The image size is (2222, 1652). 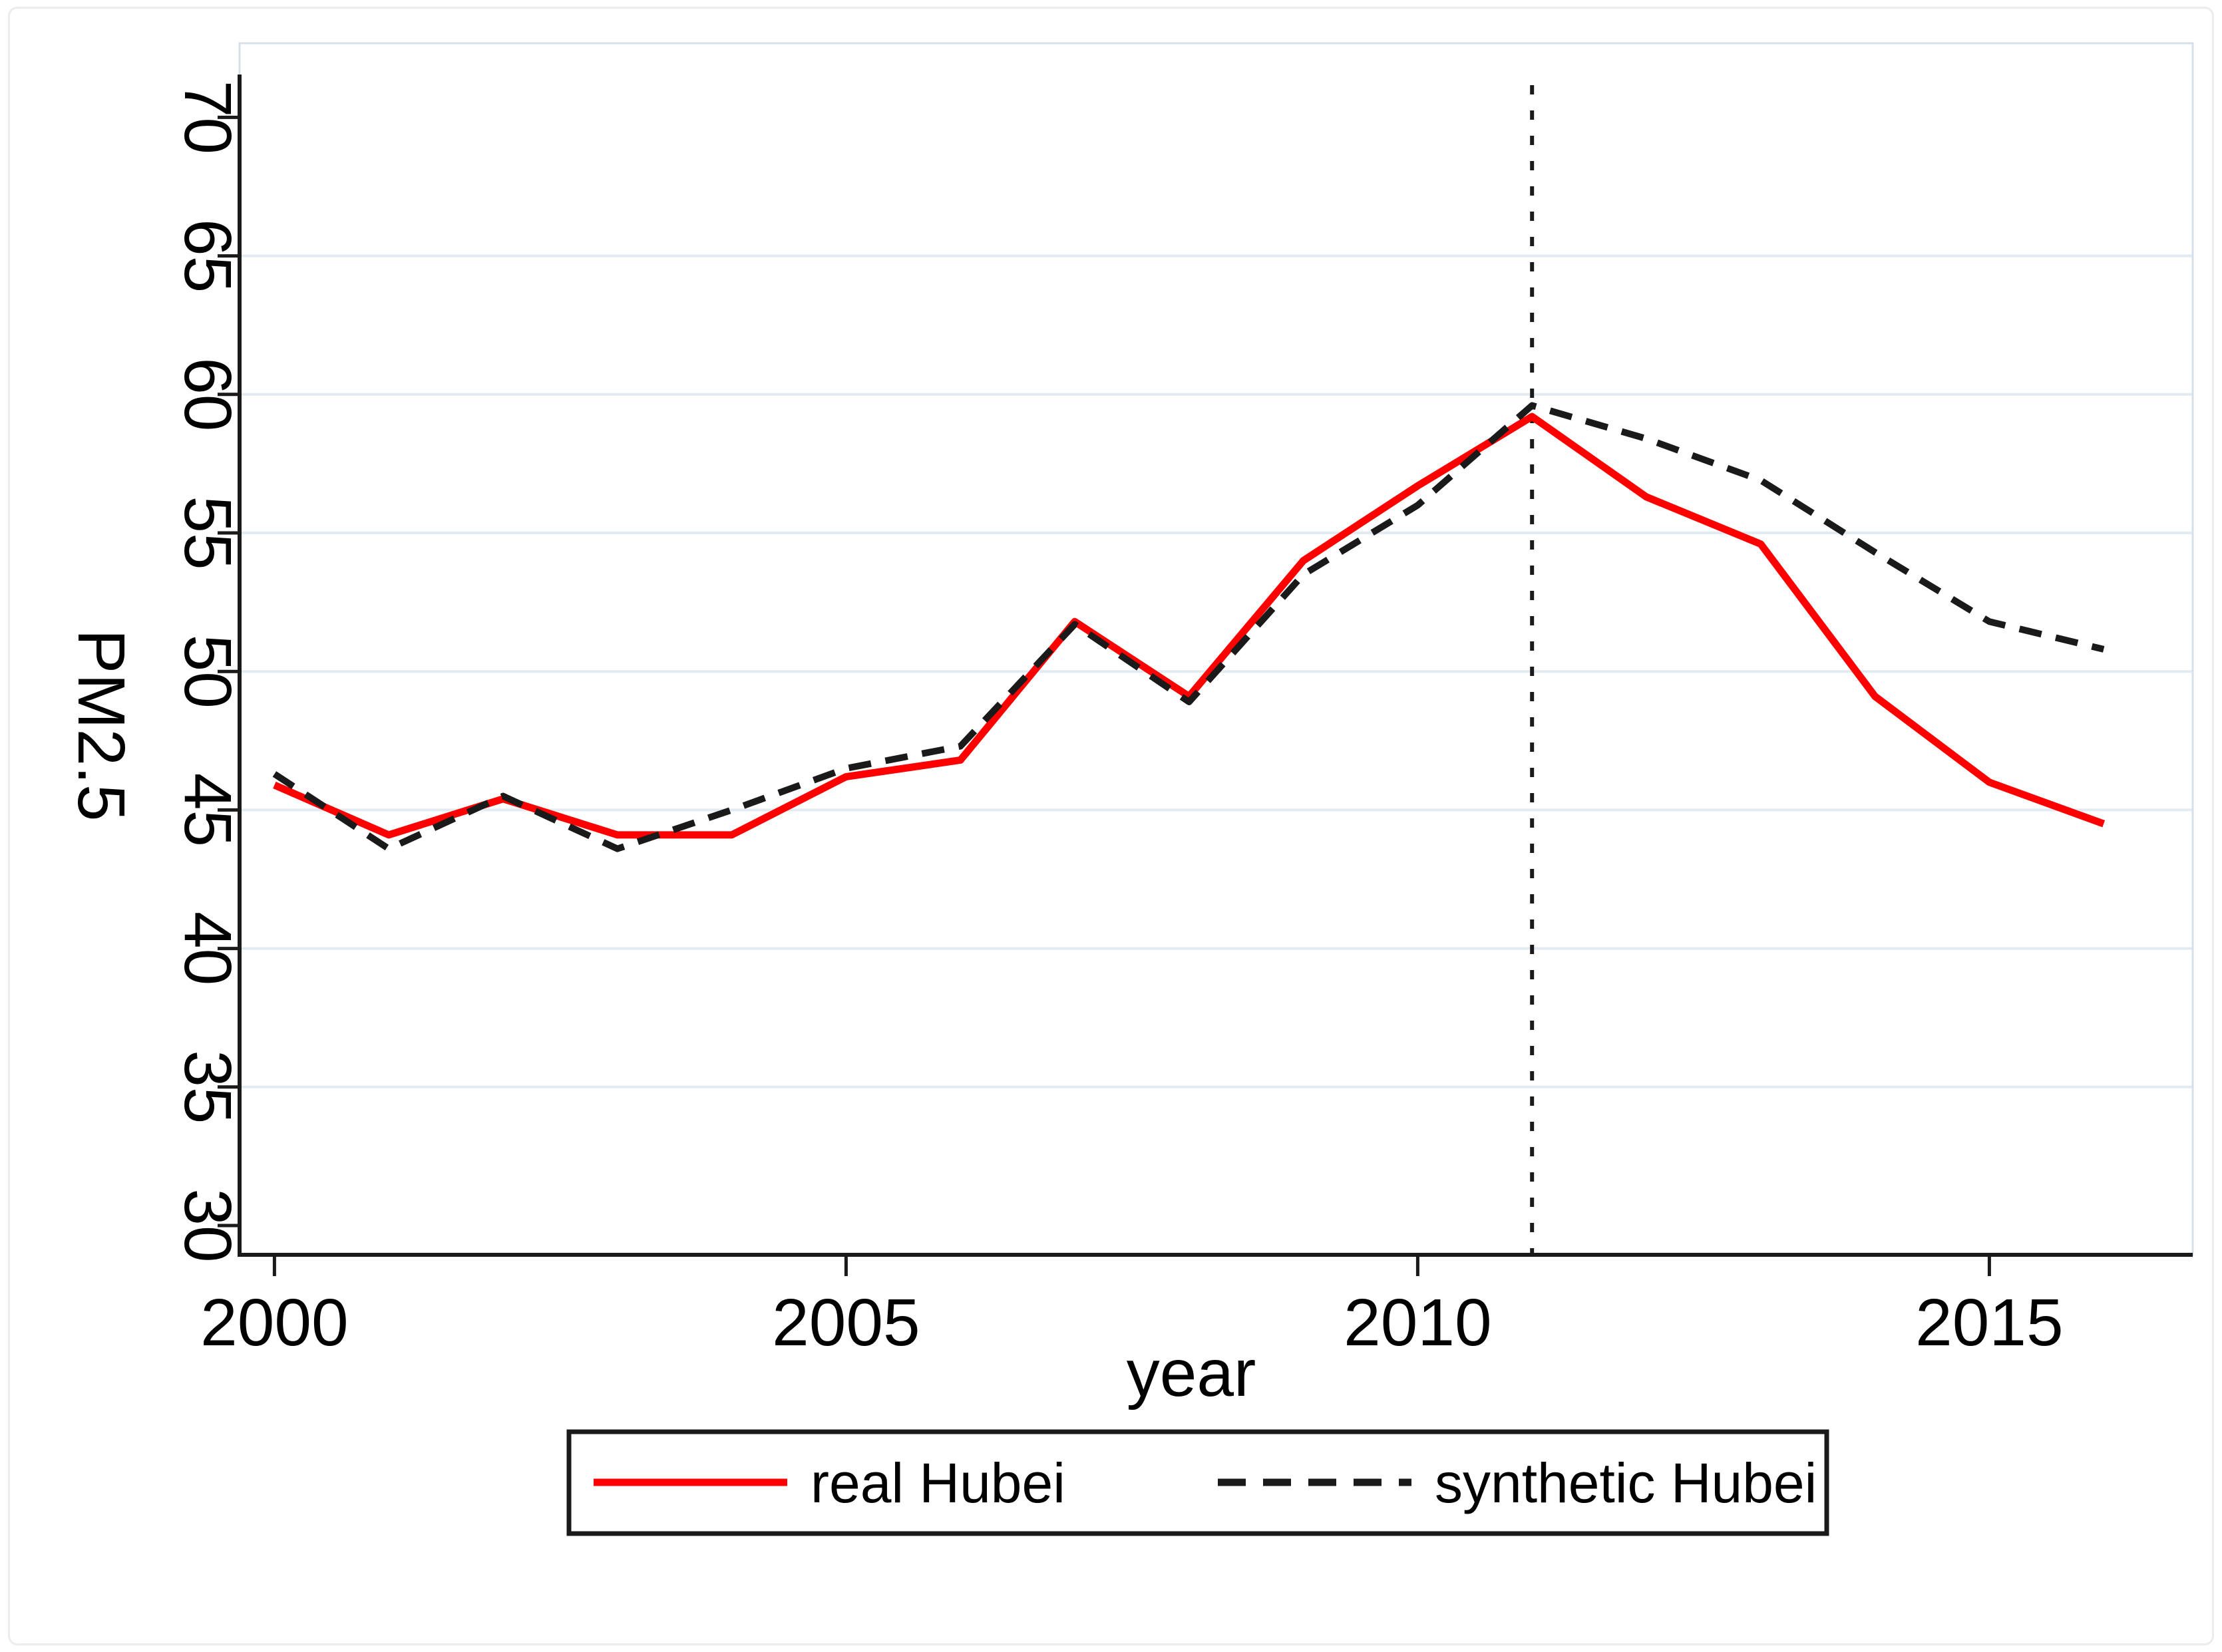 I want to click on legend-synthetic-label: synthetic Hubei, so click(x=1626, y=1483).